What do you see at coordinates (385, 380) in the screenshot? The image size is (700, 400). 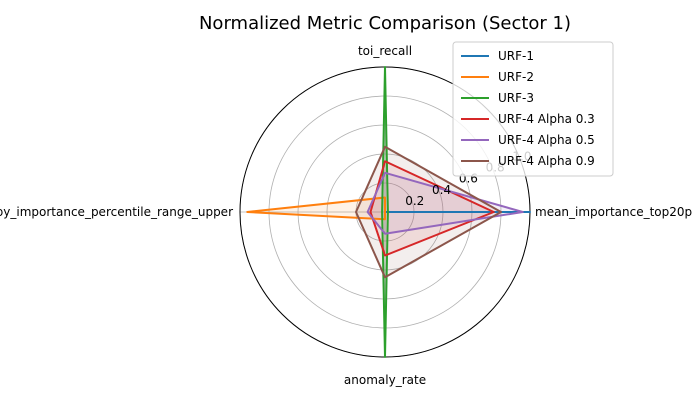 I see `axis-label-3: anomaly_rate` at bounding box center [385, 380].